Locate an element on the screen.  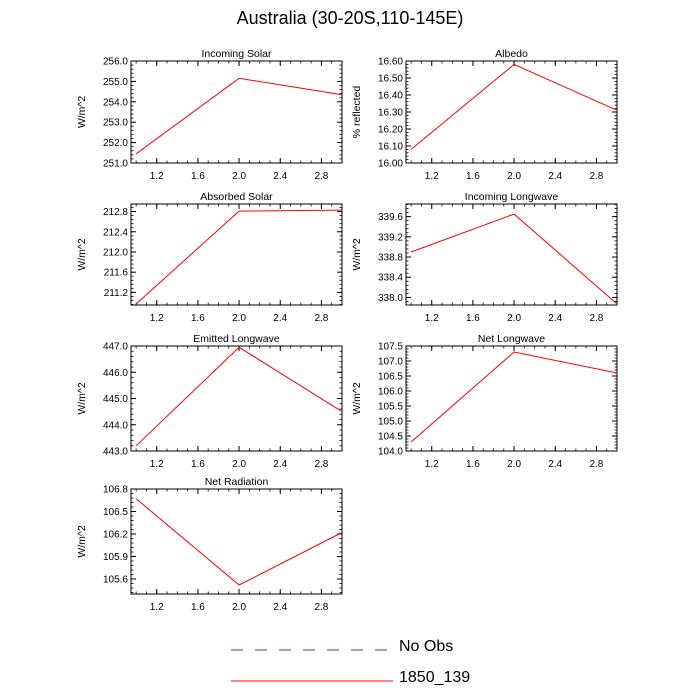
panel-5-series-line is located at coordinates (239, 396).